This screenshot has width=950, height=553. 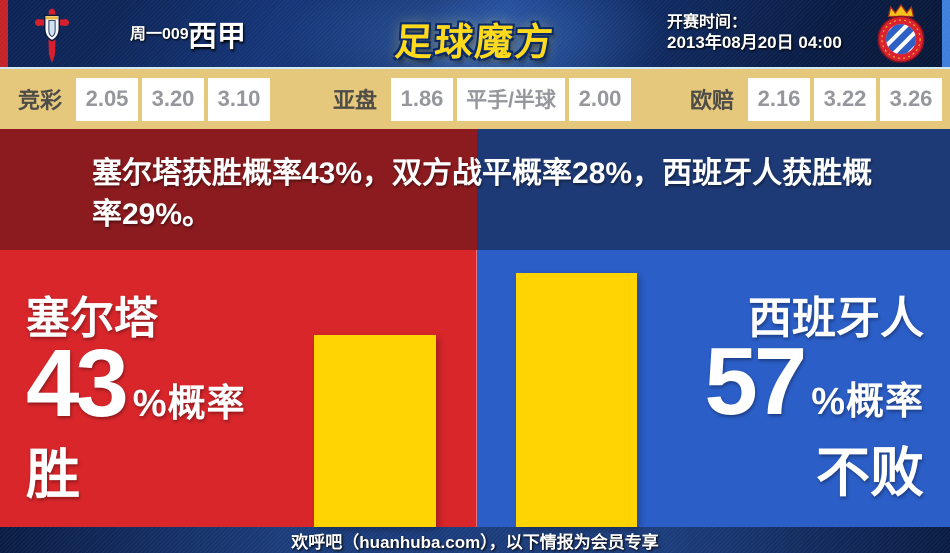 I want to click on home-percent-suffix: %概率, so click(x=189, y=404).